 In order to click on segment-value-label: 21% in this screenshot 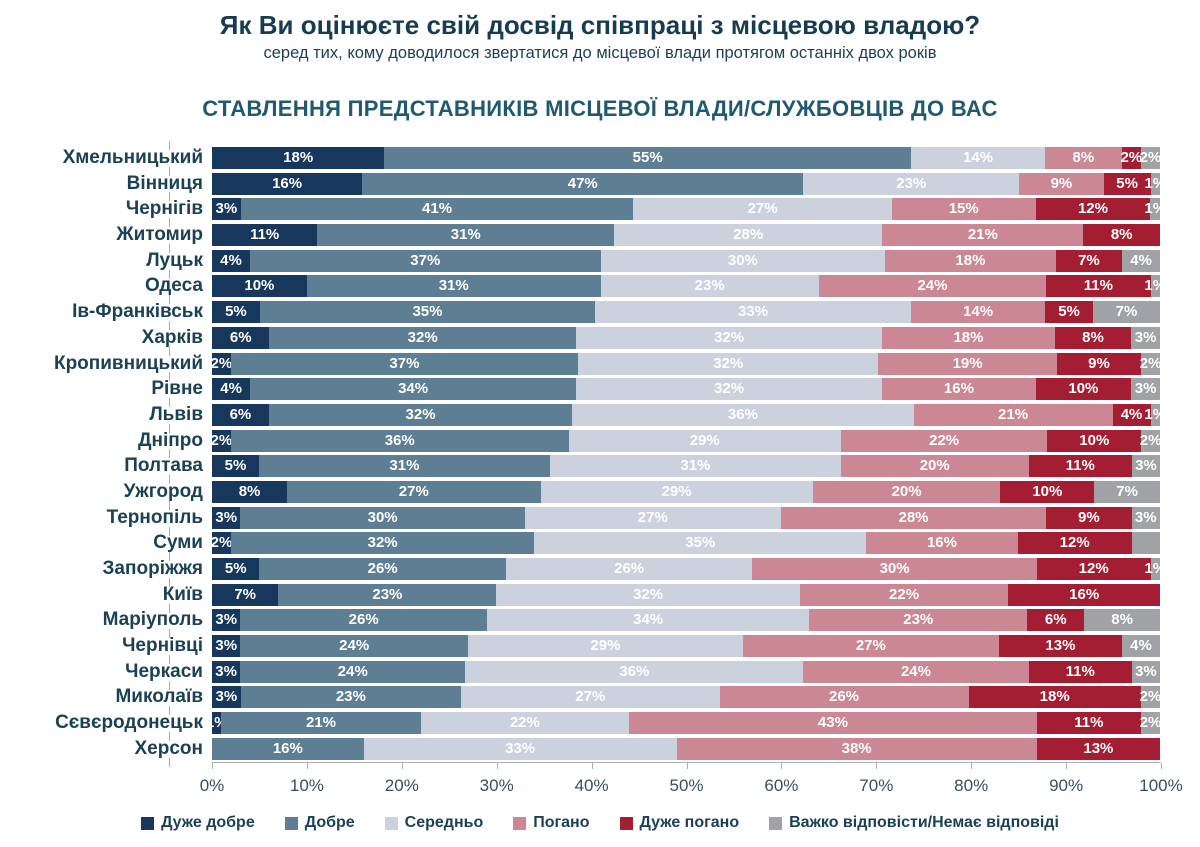, I will do `click(321, 723)`.